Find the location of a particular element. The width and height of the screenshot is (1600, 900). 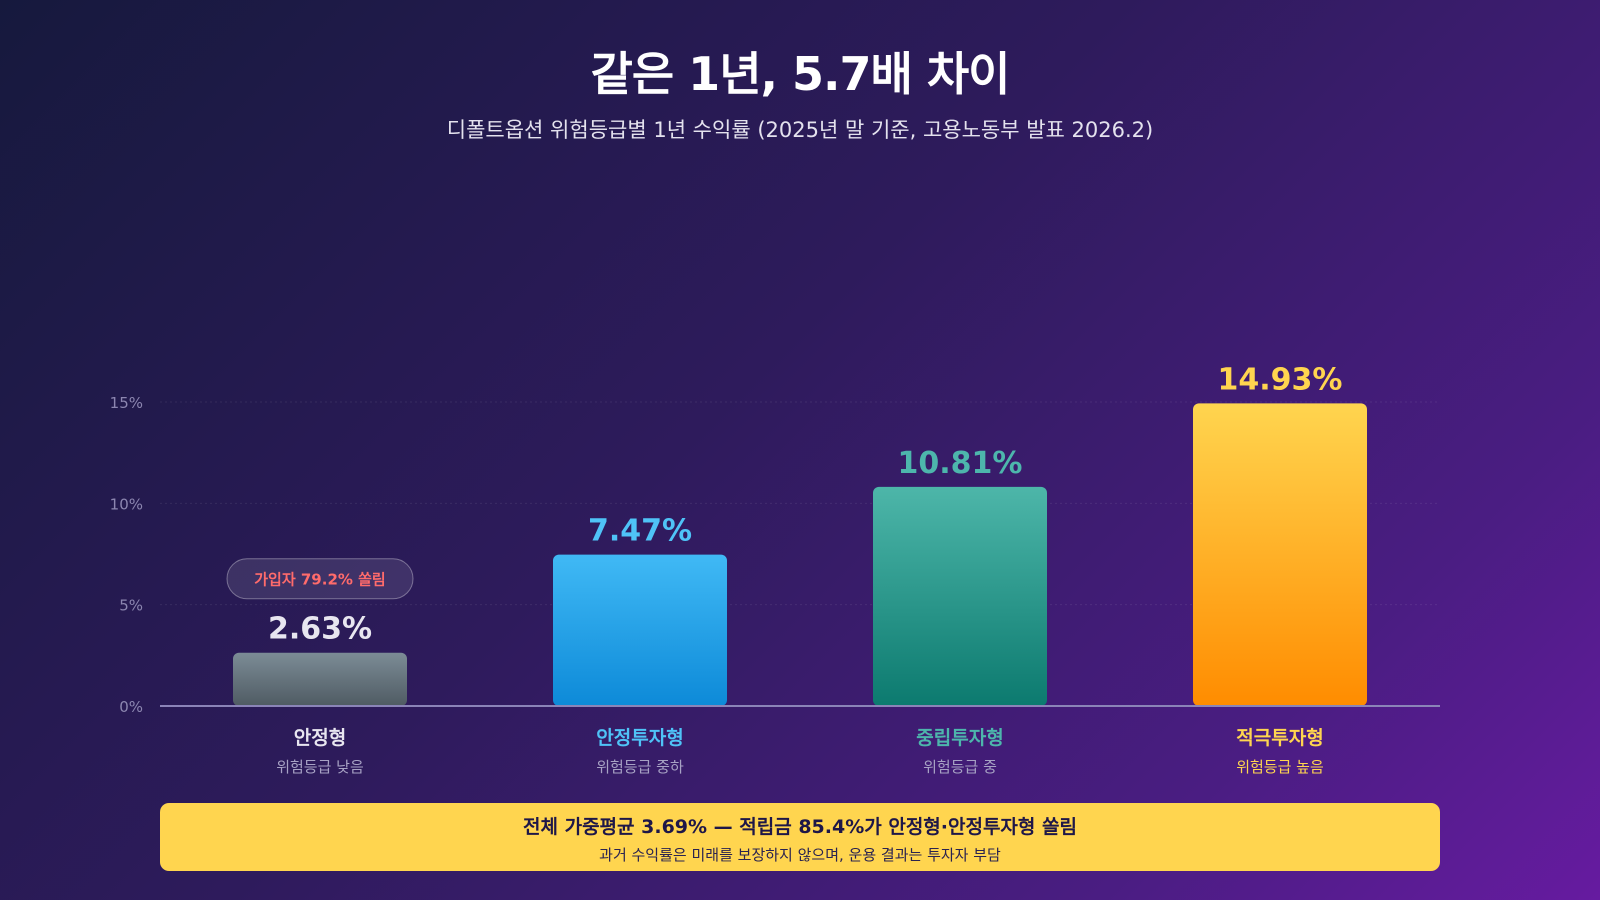

summary-main-text: 전체 가중평균 3.69% — 적립금 85.4%가 안정형·안정투자형 쏠림 is located at coordinates (800, 827).